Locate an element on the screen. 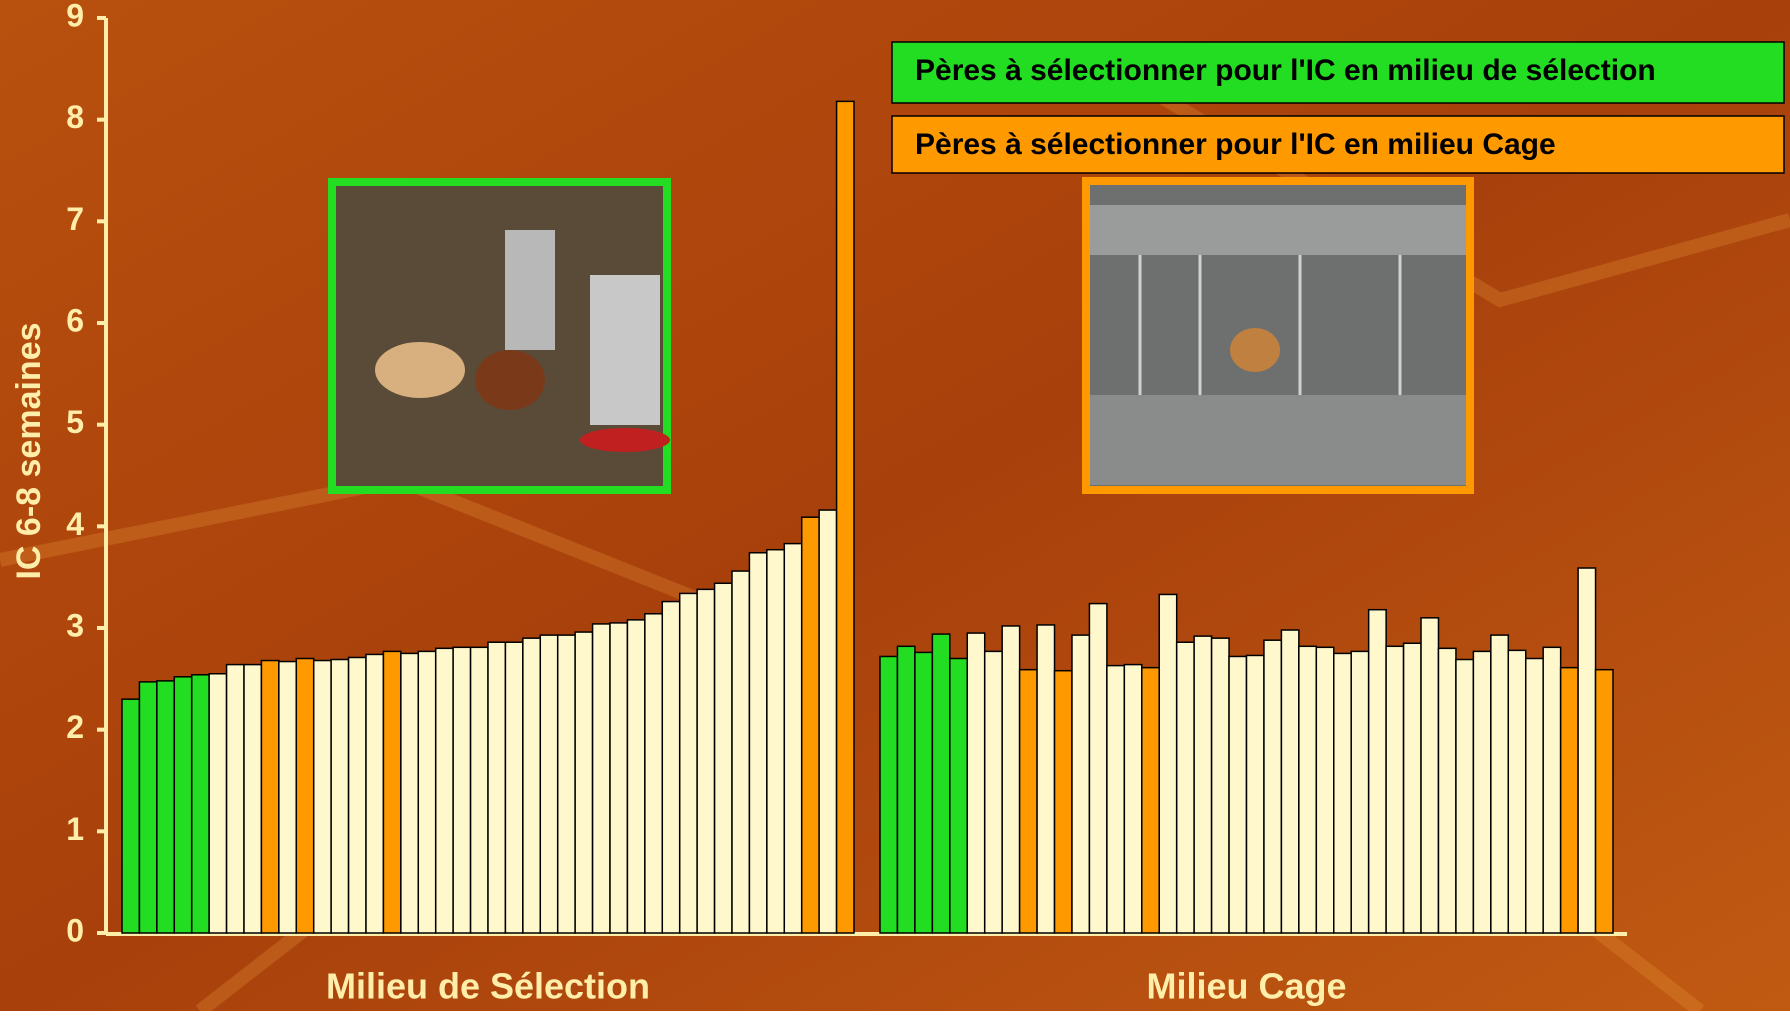  photo-cage is located at coordinates (1278, 335).